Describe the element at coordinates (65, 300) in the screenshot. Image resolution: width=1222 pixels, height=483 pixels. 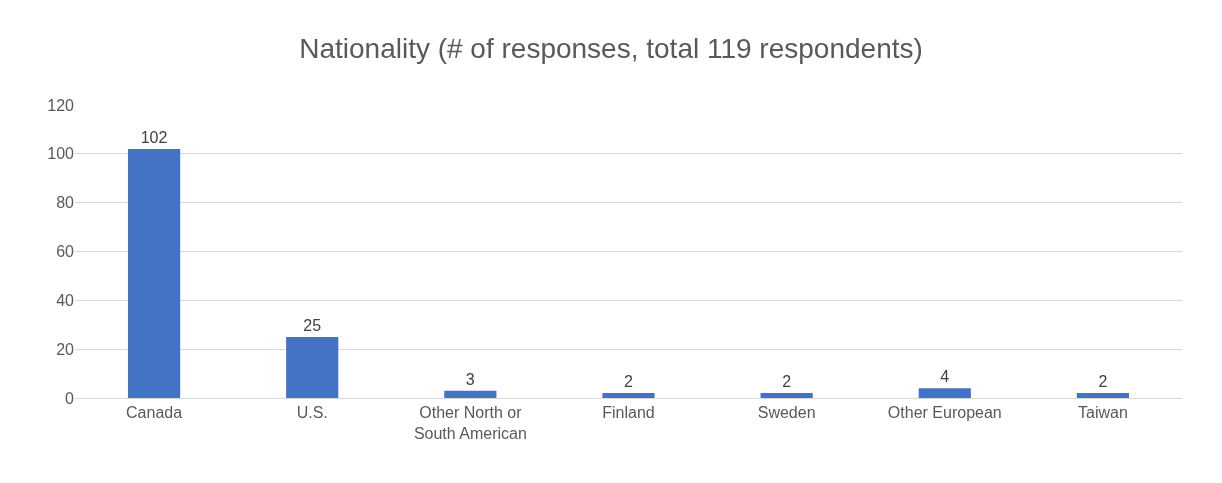
I see `y-tick-label: 40` at that location.